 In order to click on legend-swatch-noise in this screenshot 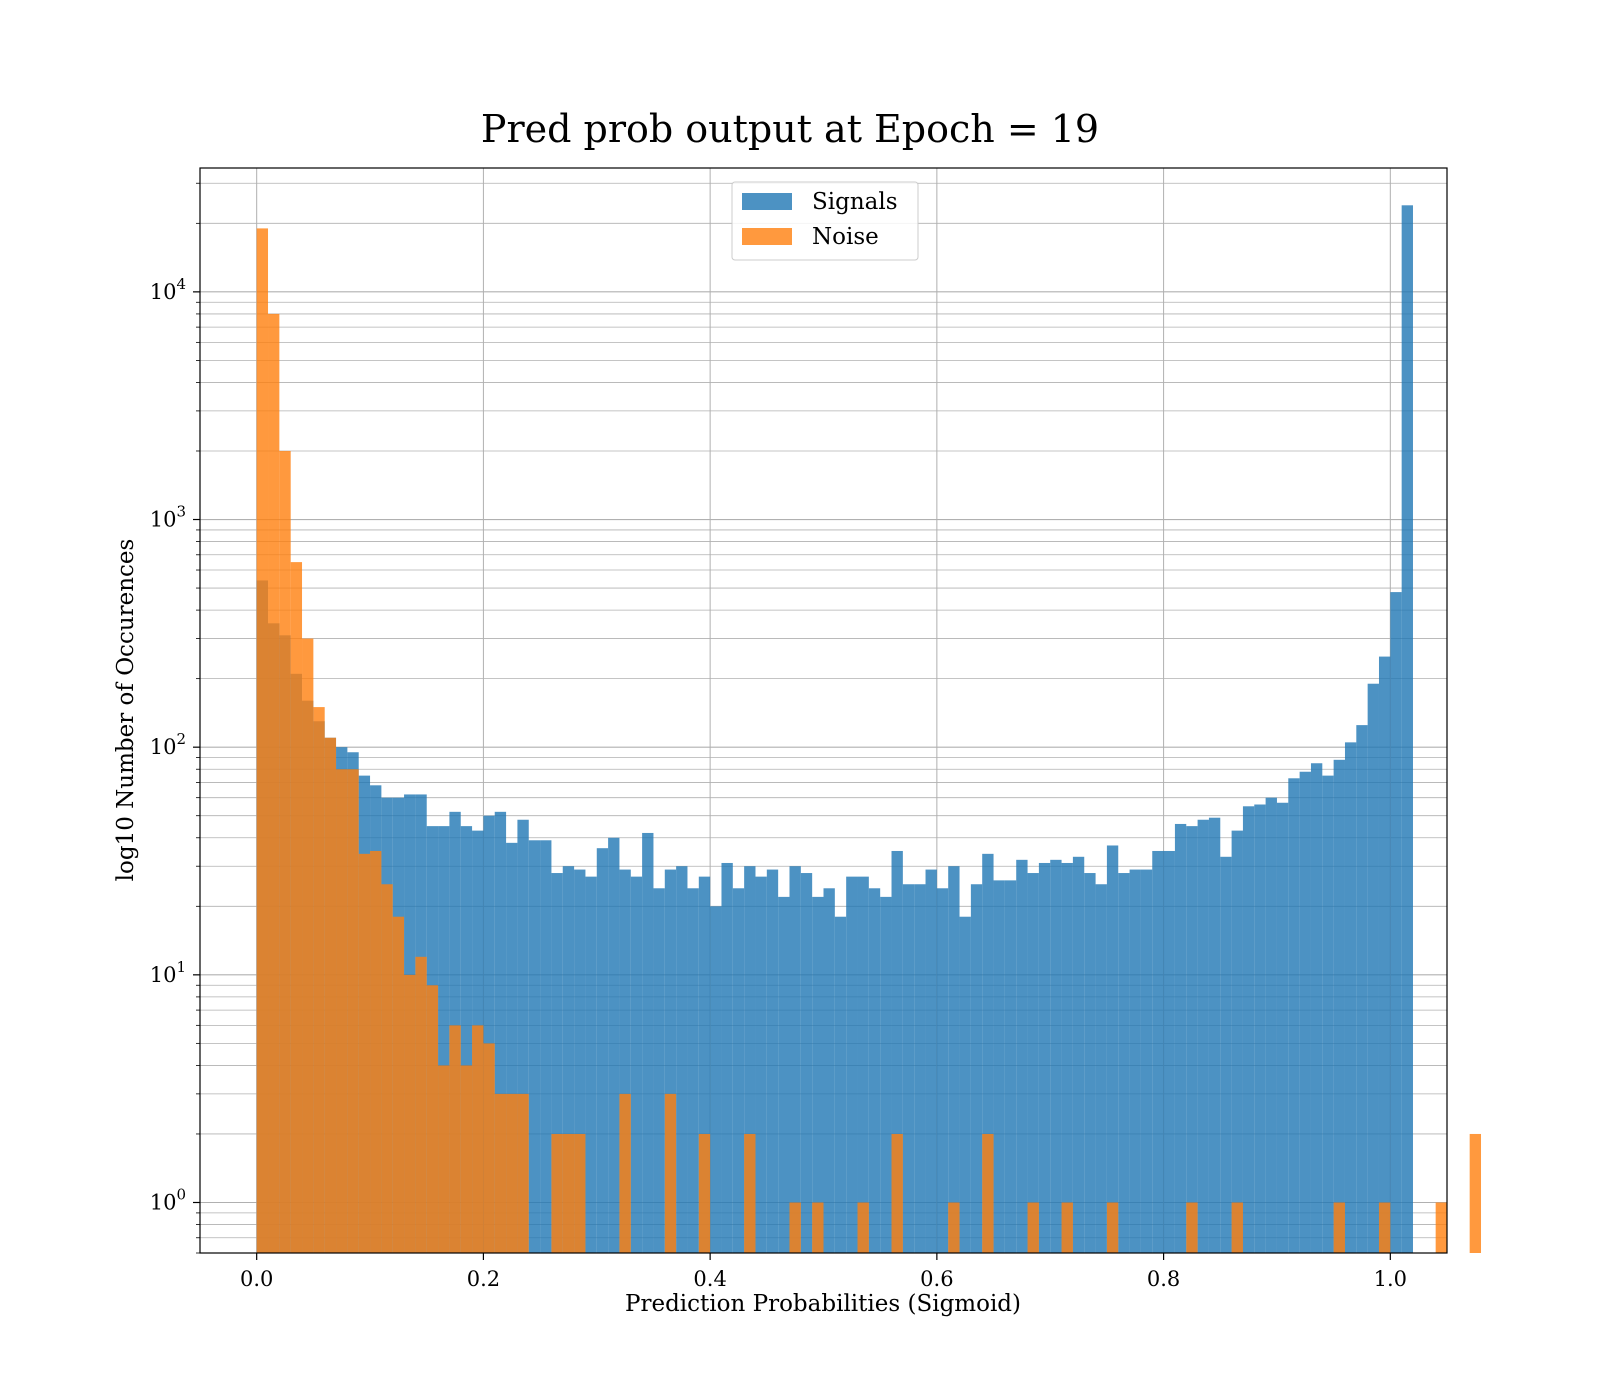, I will do `click(767, 236)`.